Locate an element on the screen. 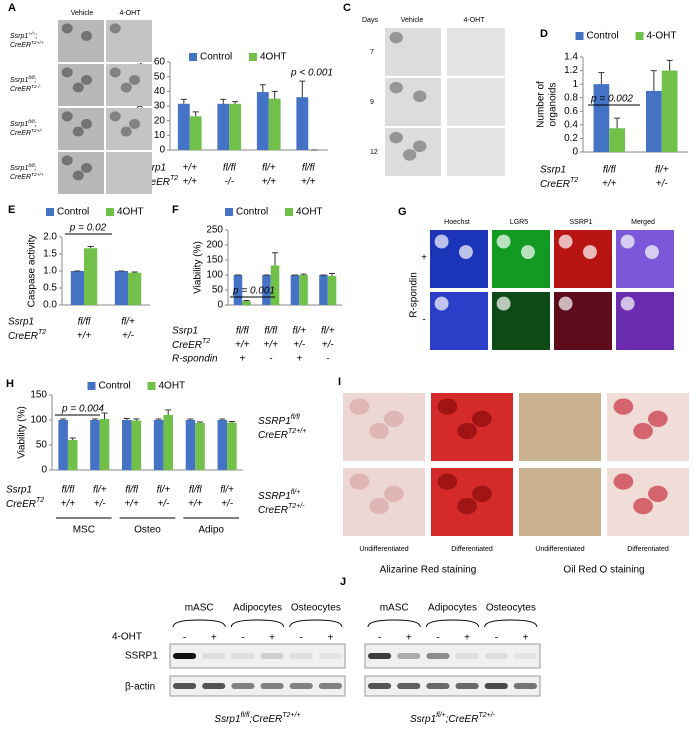 This screenshot has height=729, width=697. text-segment: T2 is located at coordinates (174, 178).